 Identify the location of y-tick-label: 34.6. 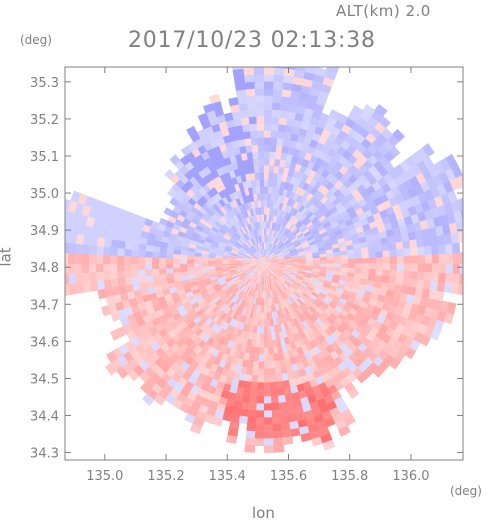
(44, 342).